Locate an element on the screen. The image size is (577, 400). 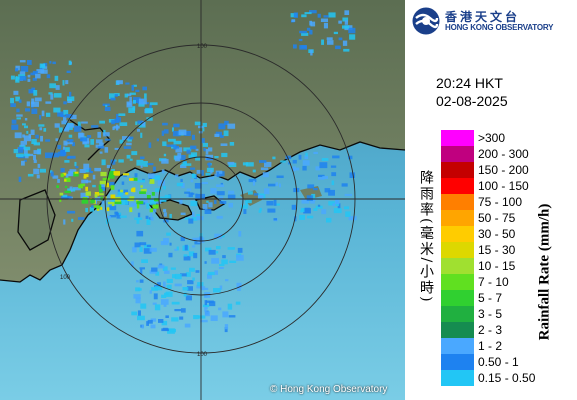
legend-range-label: 0.15 - 0.50 is located at coordinates (507, 378).